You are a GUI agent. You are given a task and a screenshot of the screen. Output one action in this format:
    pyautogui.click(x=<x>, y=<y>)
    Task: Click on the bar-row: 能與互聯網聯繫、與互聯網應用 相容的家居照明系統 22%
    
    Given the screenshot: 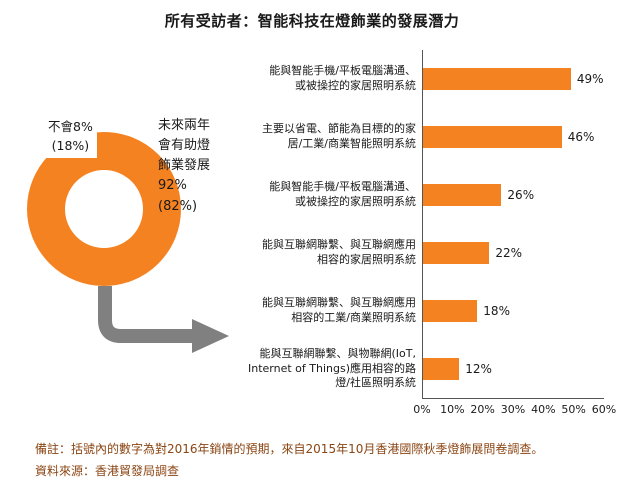 What is the action you would take?
    pyautogui.click(x=421, y=253)
    